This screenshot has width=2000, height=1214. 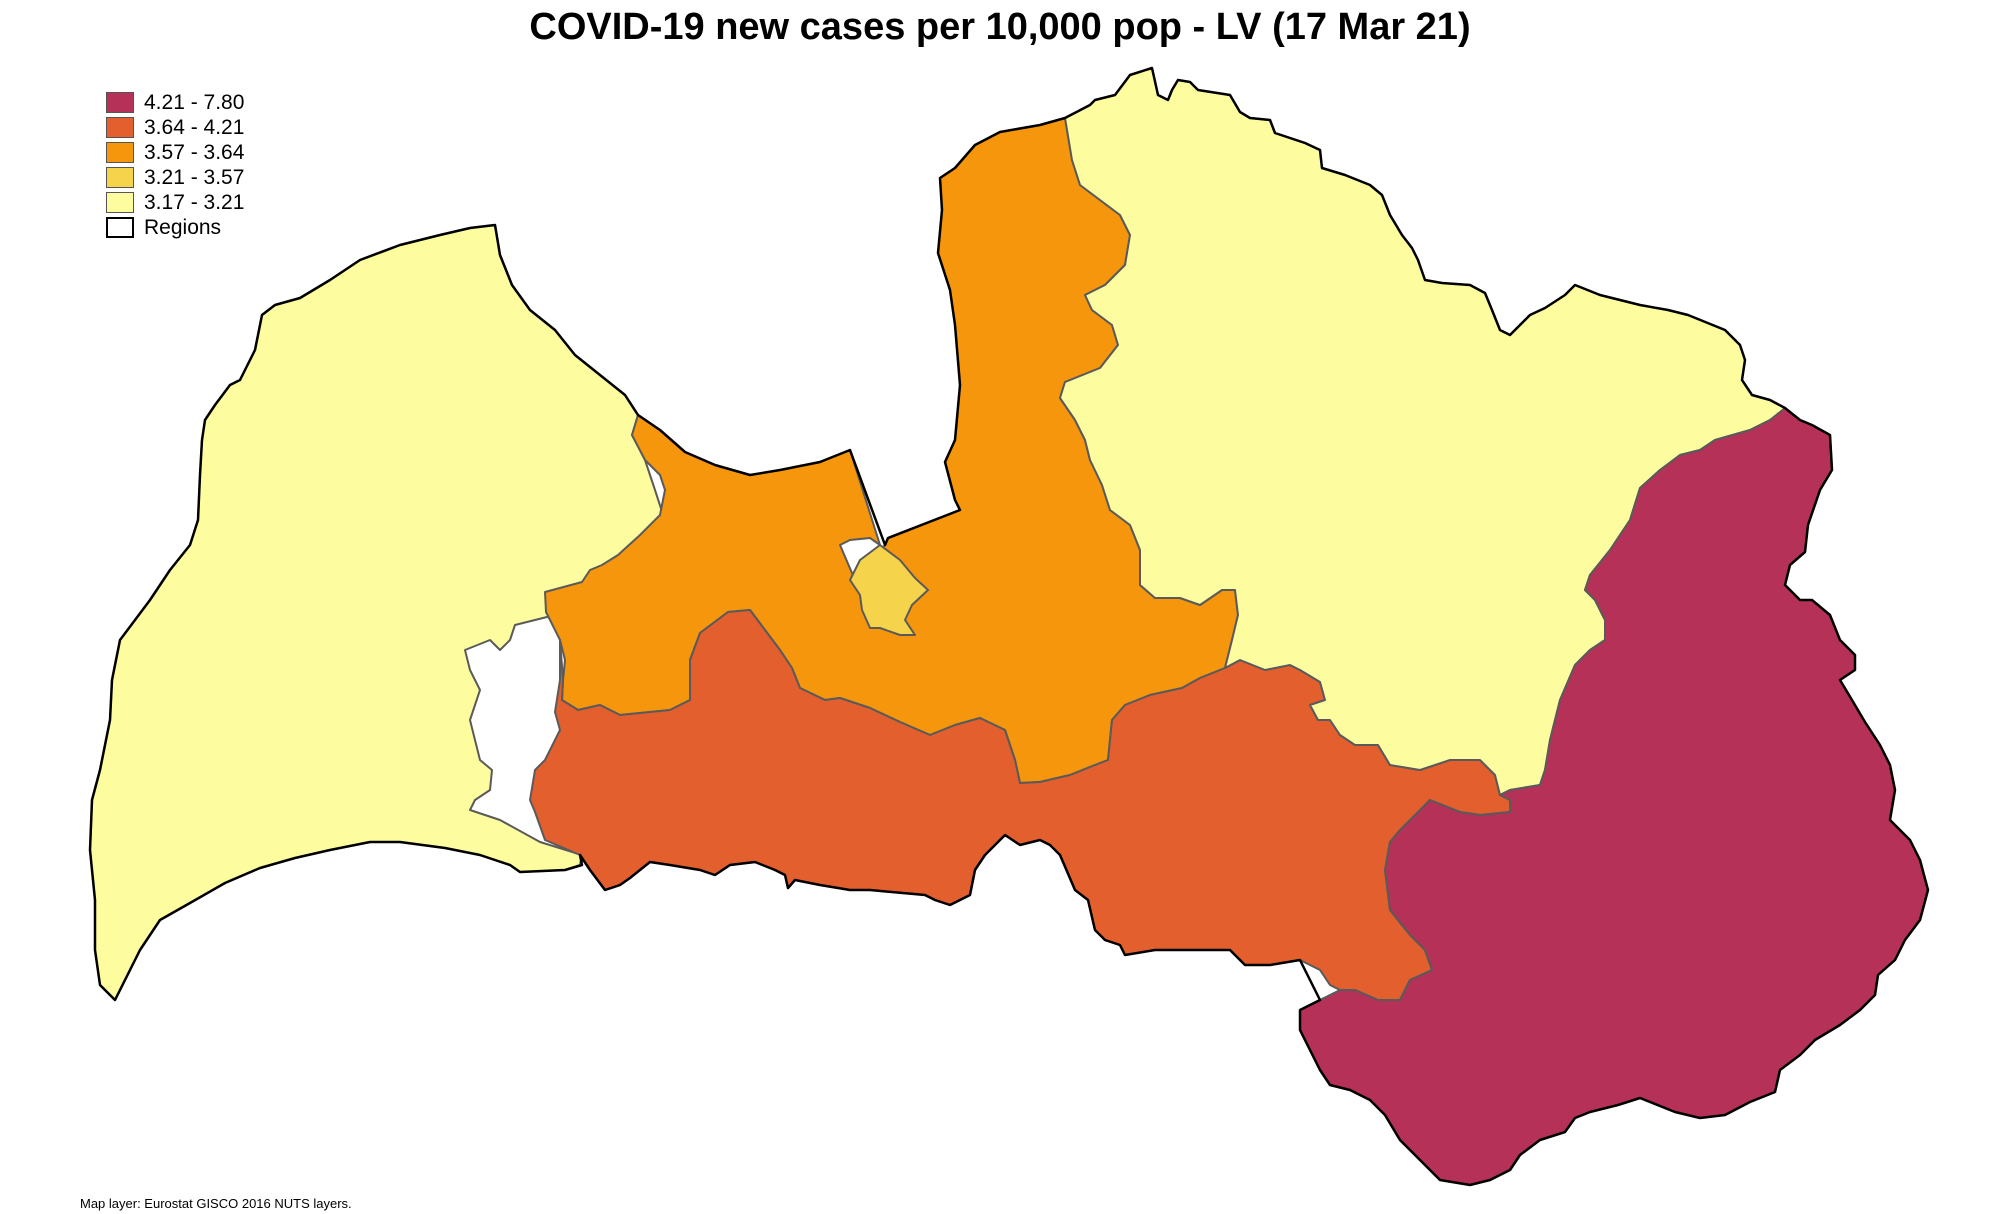 I want to click on legend-label-regions: Regions, so click(x=183, y=227).